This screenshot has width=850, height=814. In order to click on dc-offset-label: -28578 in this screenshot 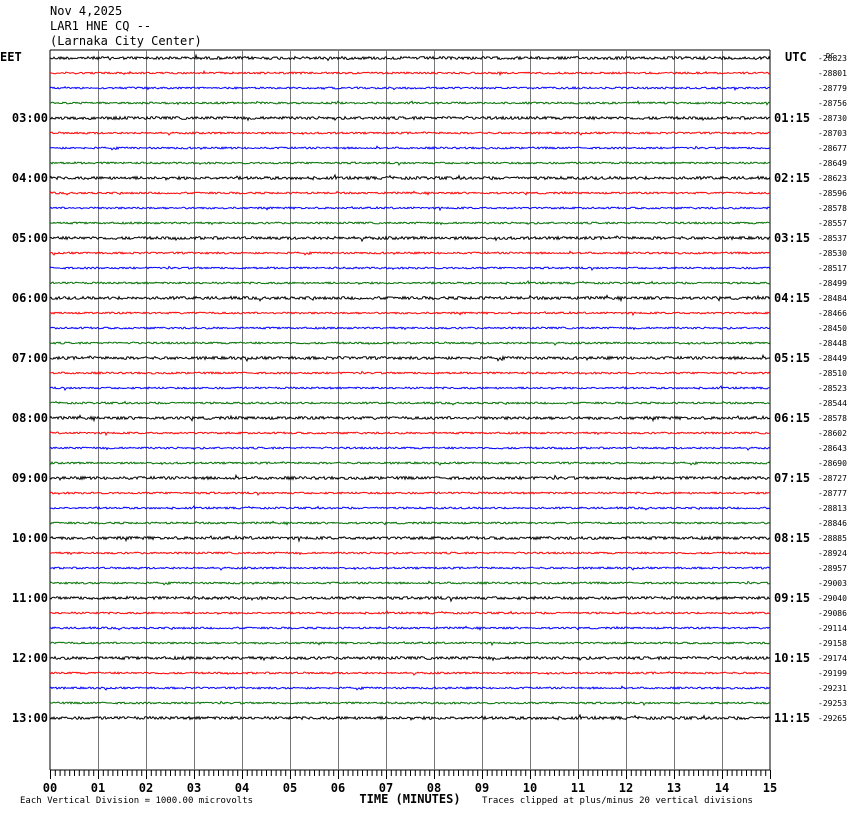, I will do `click(832, 208)`.